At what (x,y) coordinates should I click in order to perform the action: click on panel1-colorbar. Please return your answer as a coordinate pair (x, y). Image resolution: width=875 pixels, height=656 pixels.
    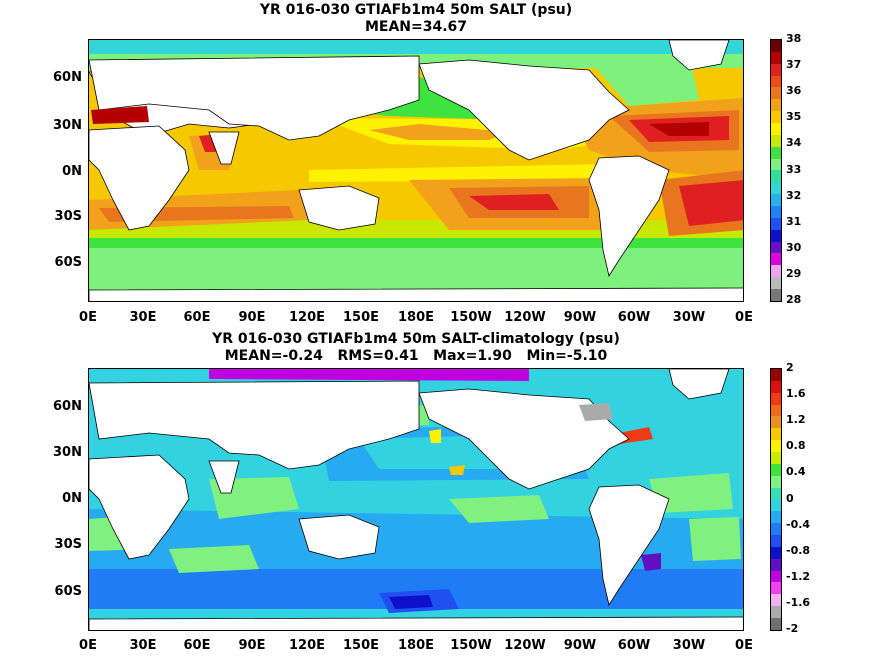
    Looking at the image, I should click on (776, 170).